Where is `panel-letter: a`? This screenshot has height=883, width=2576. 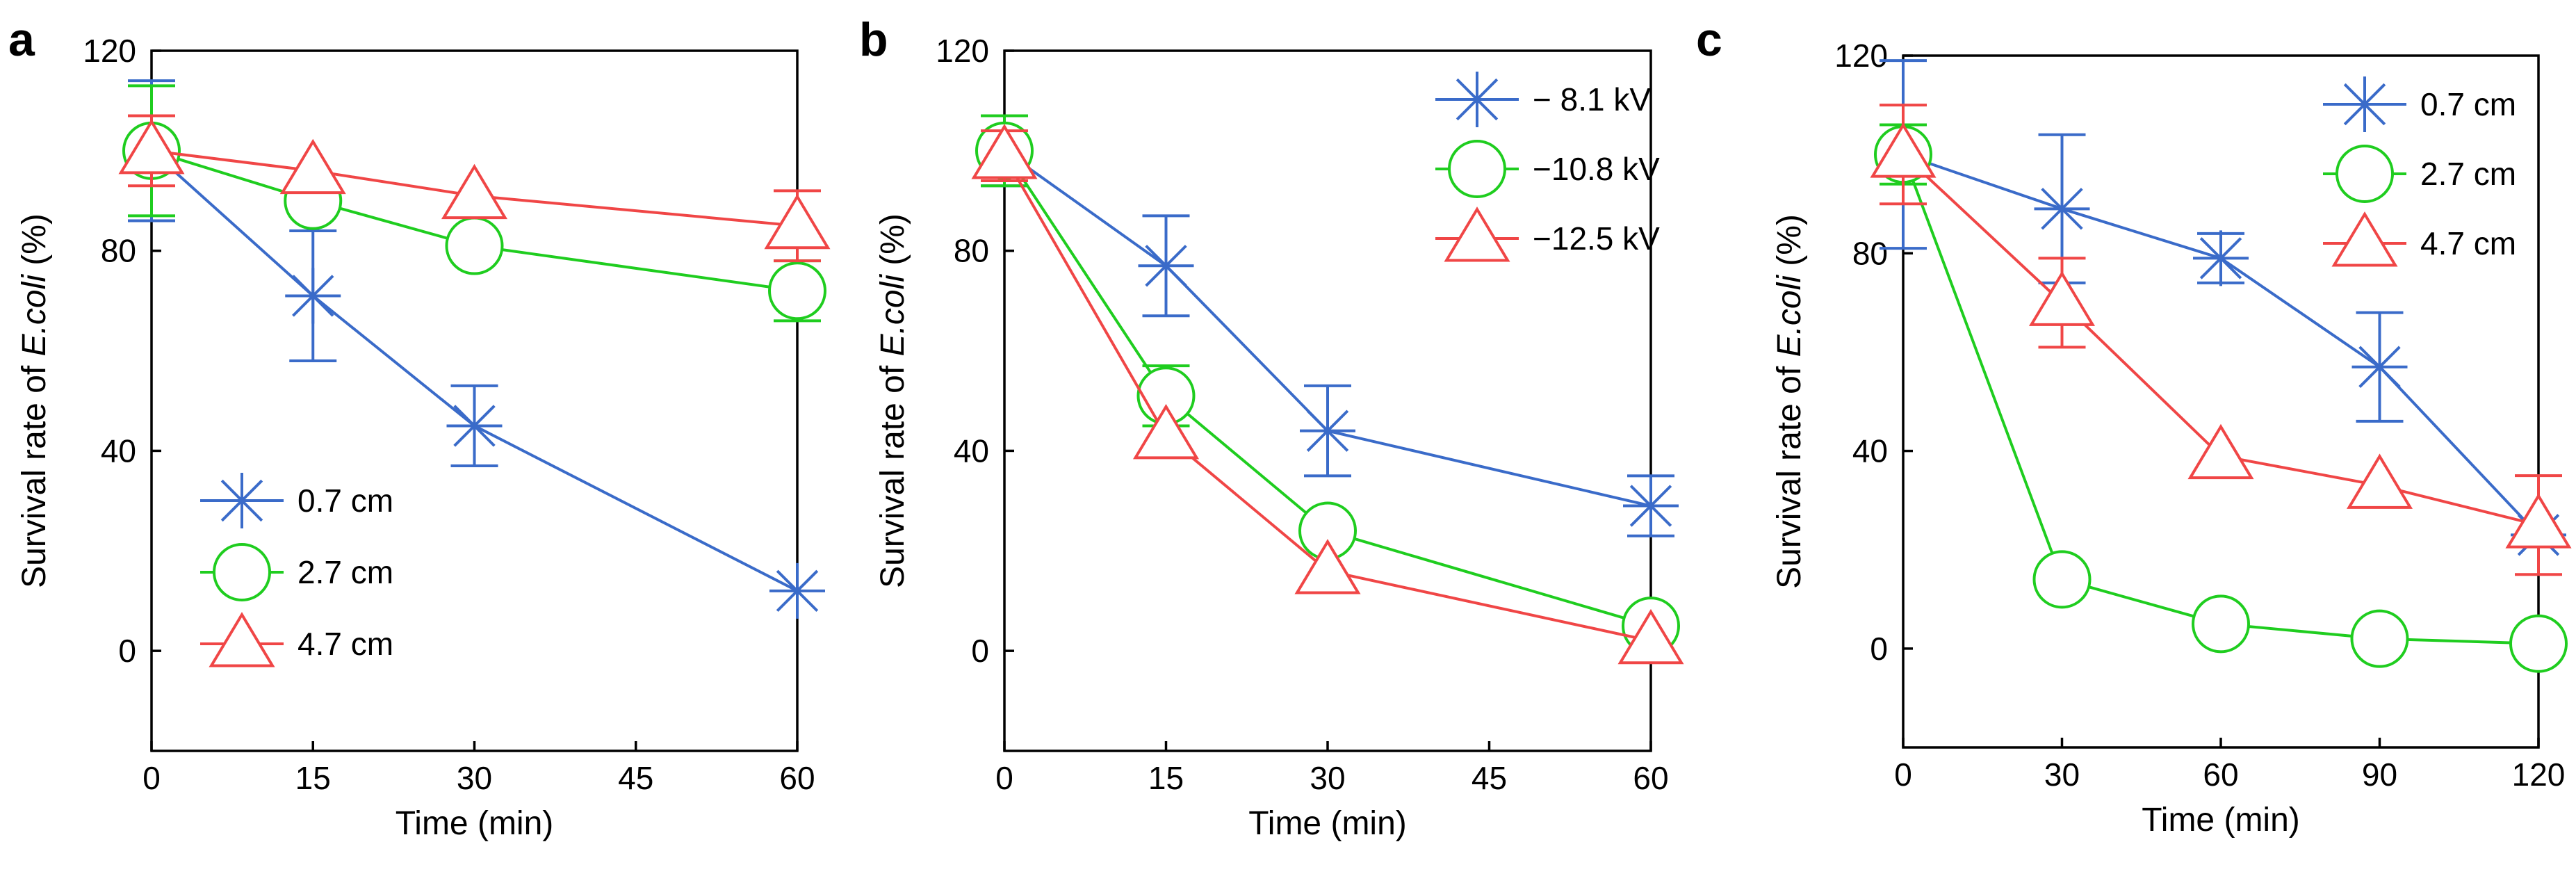
panel-letter: a is located at coordinates (21, 39).